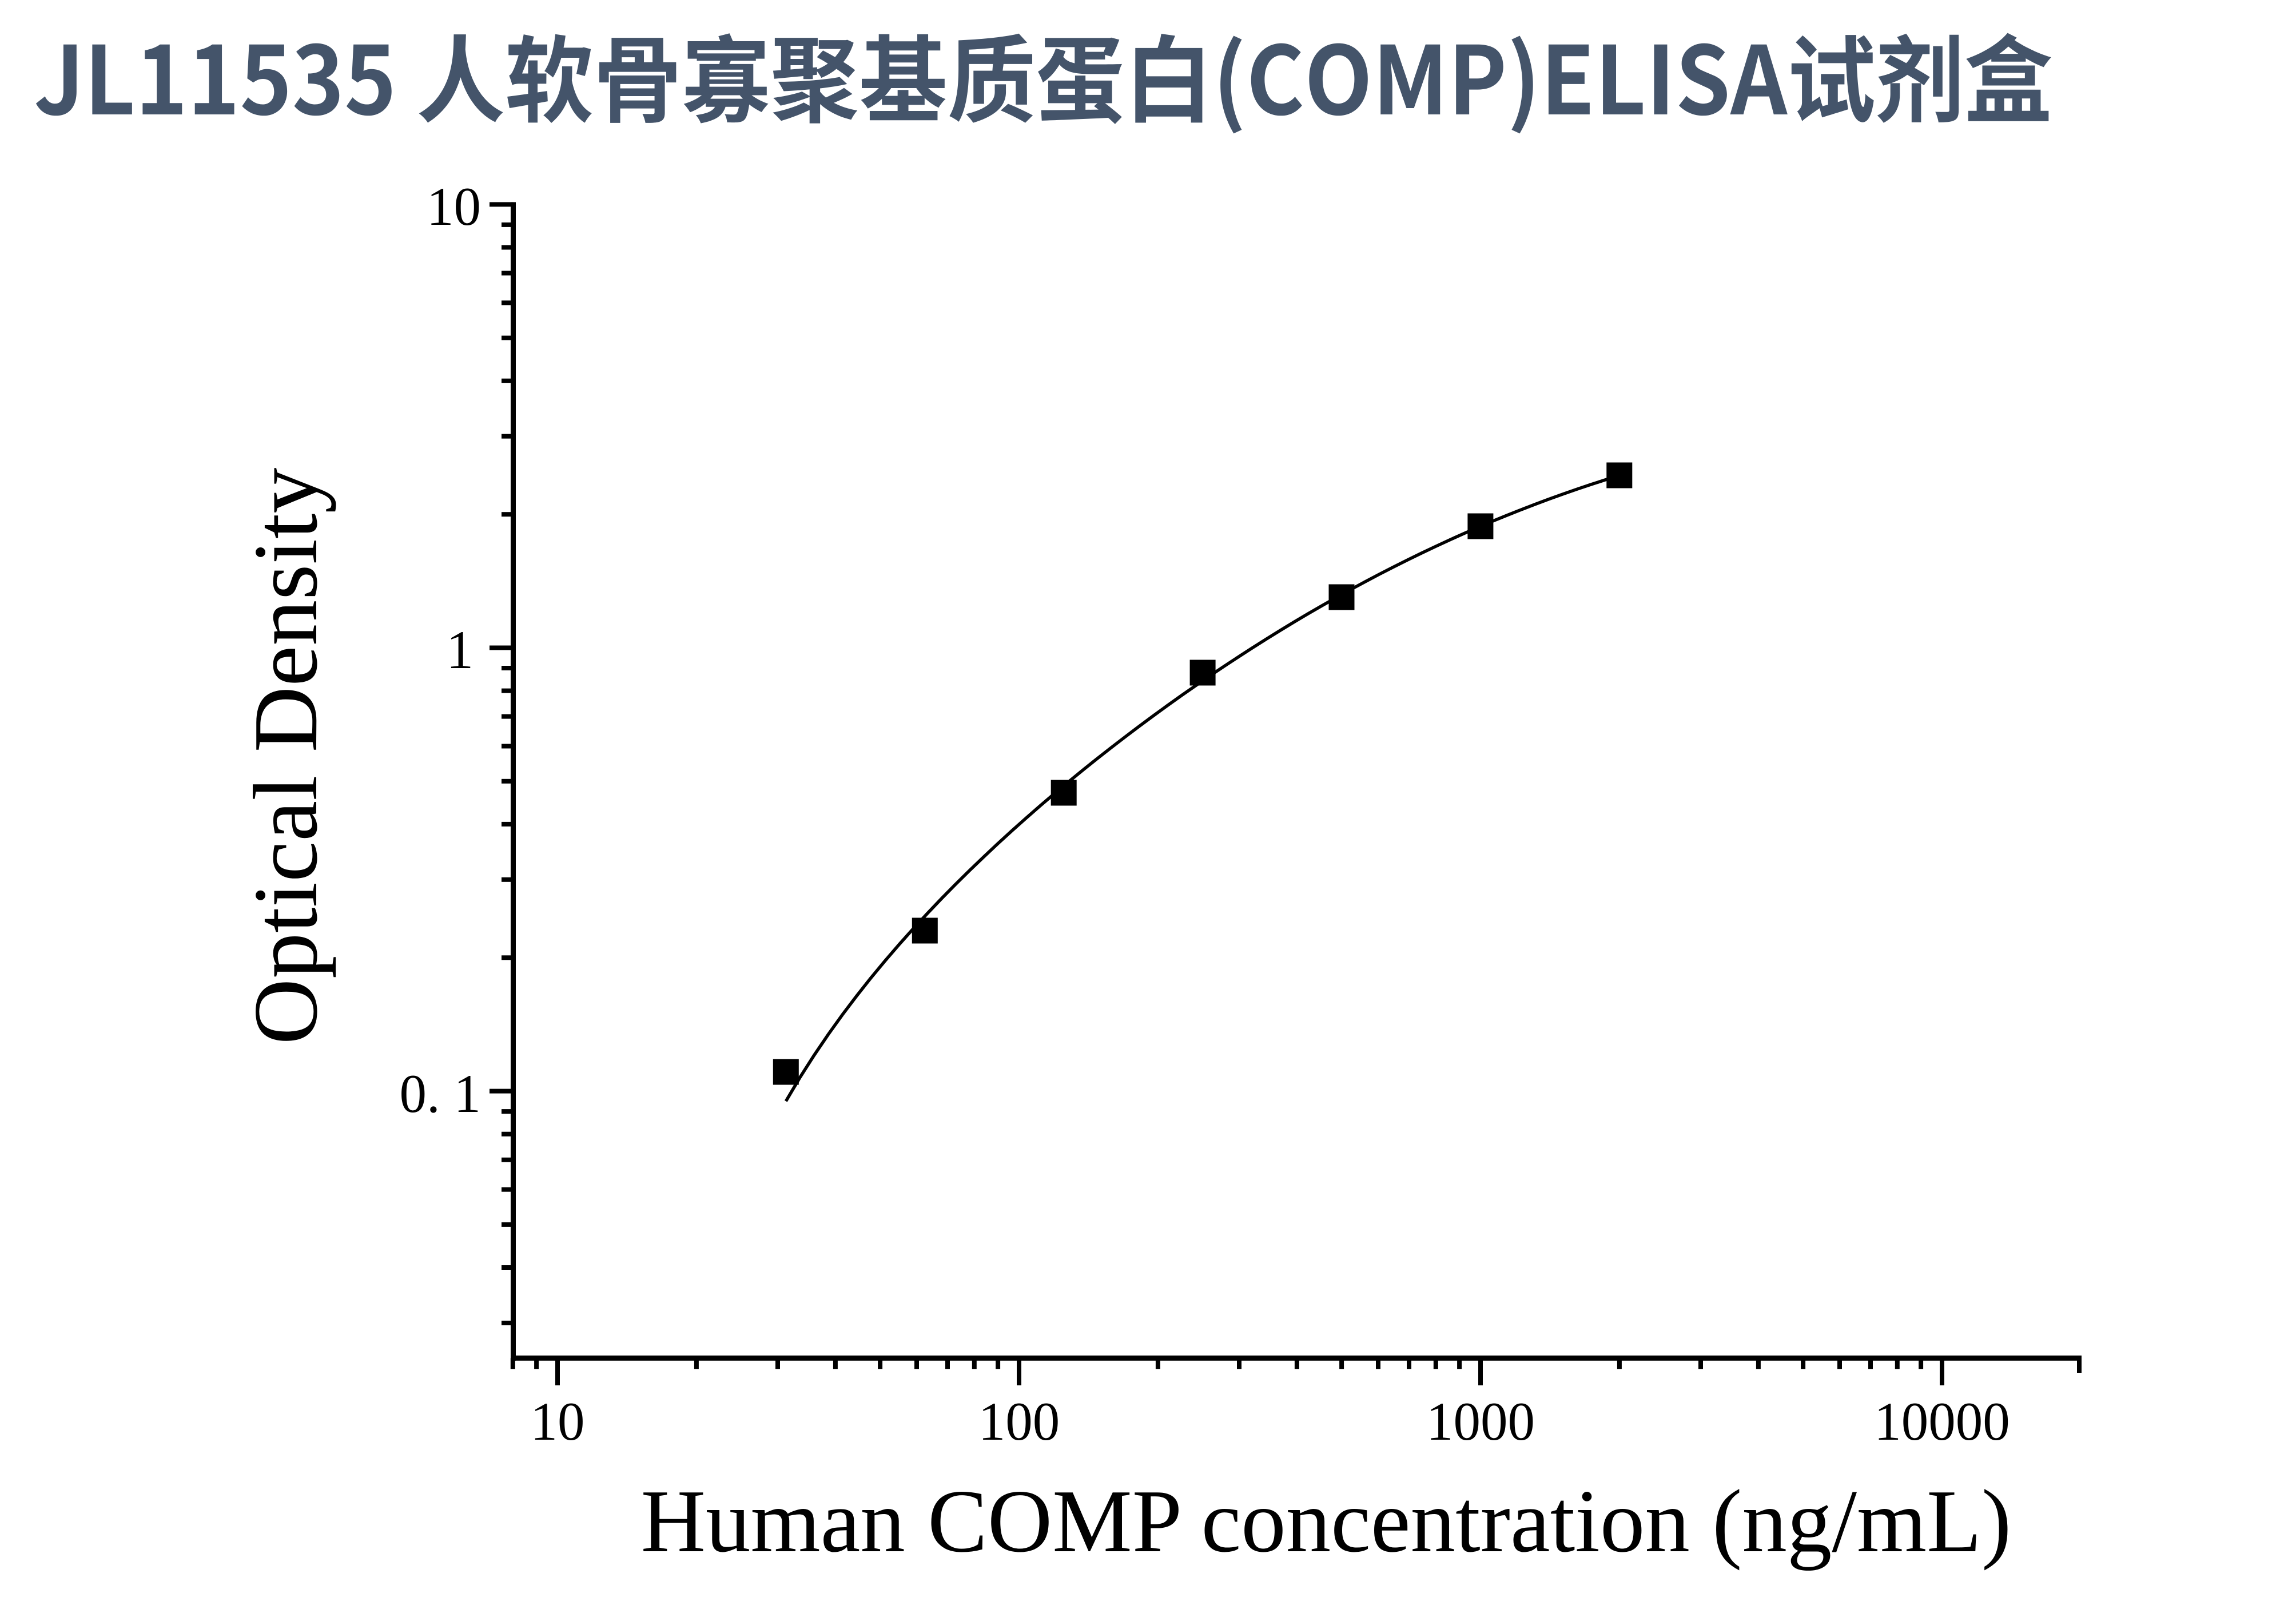 This screenshot has height=1605, width=2296. What do you see at coordinates (441, 1093) in the screenshot?
I see `svg-text: 0. 1` at bounding box center [441, 1093].